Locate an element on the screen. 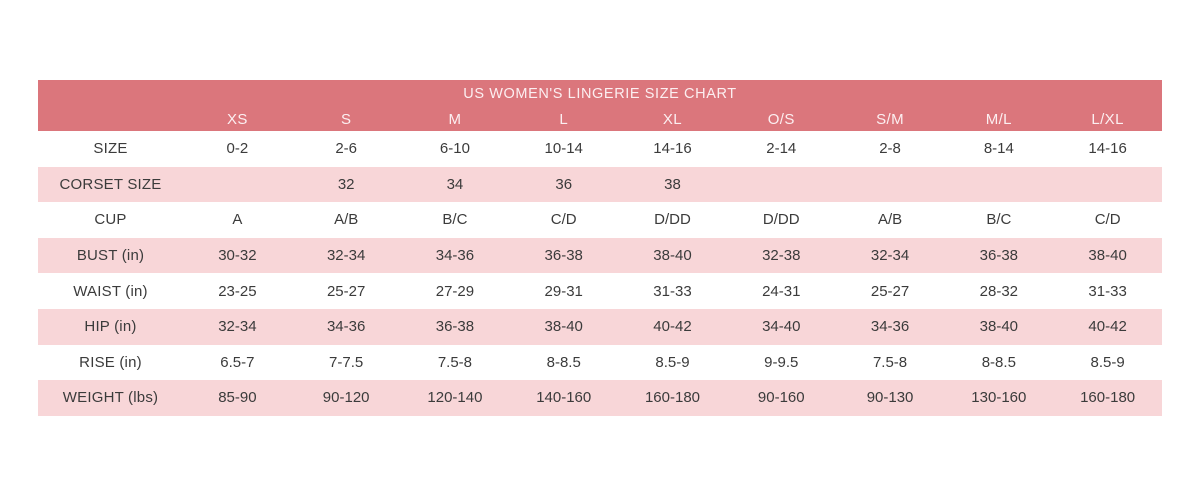  table-cell: 10-14 is located at coordinates (563, 149).